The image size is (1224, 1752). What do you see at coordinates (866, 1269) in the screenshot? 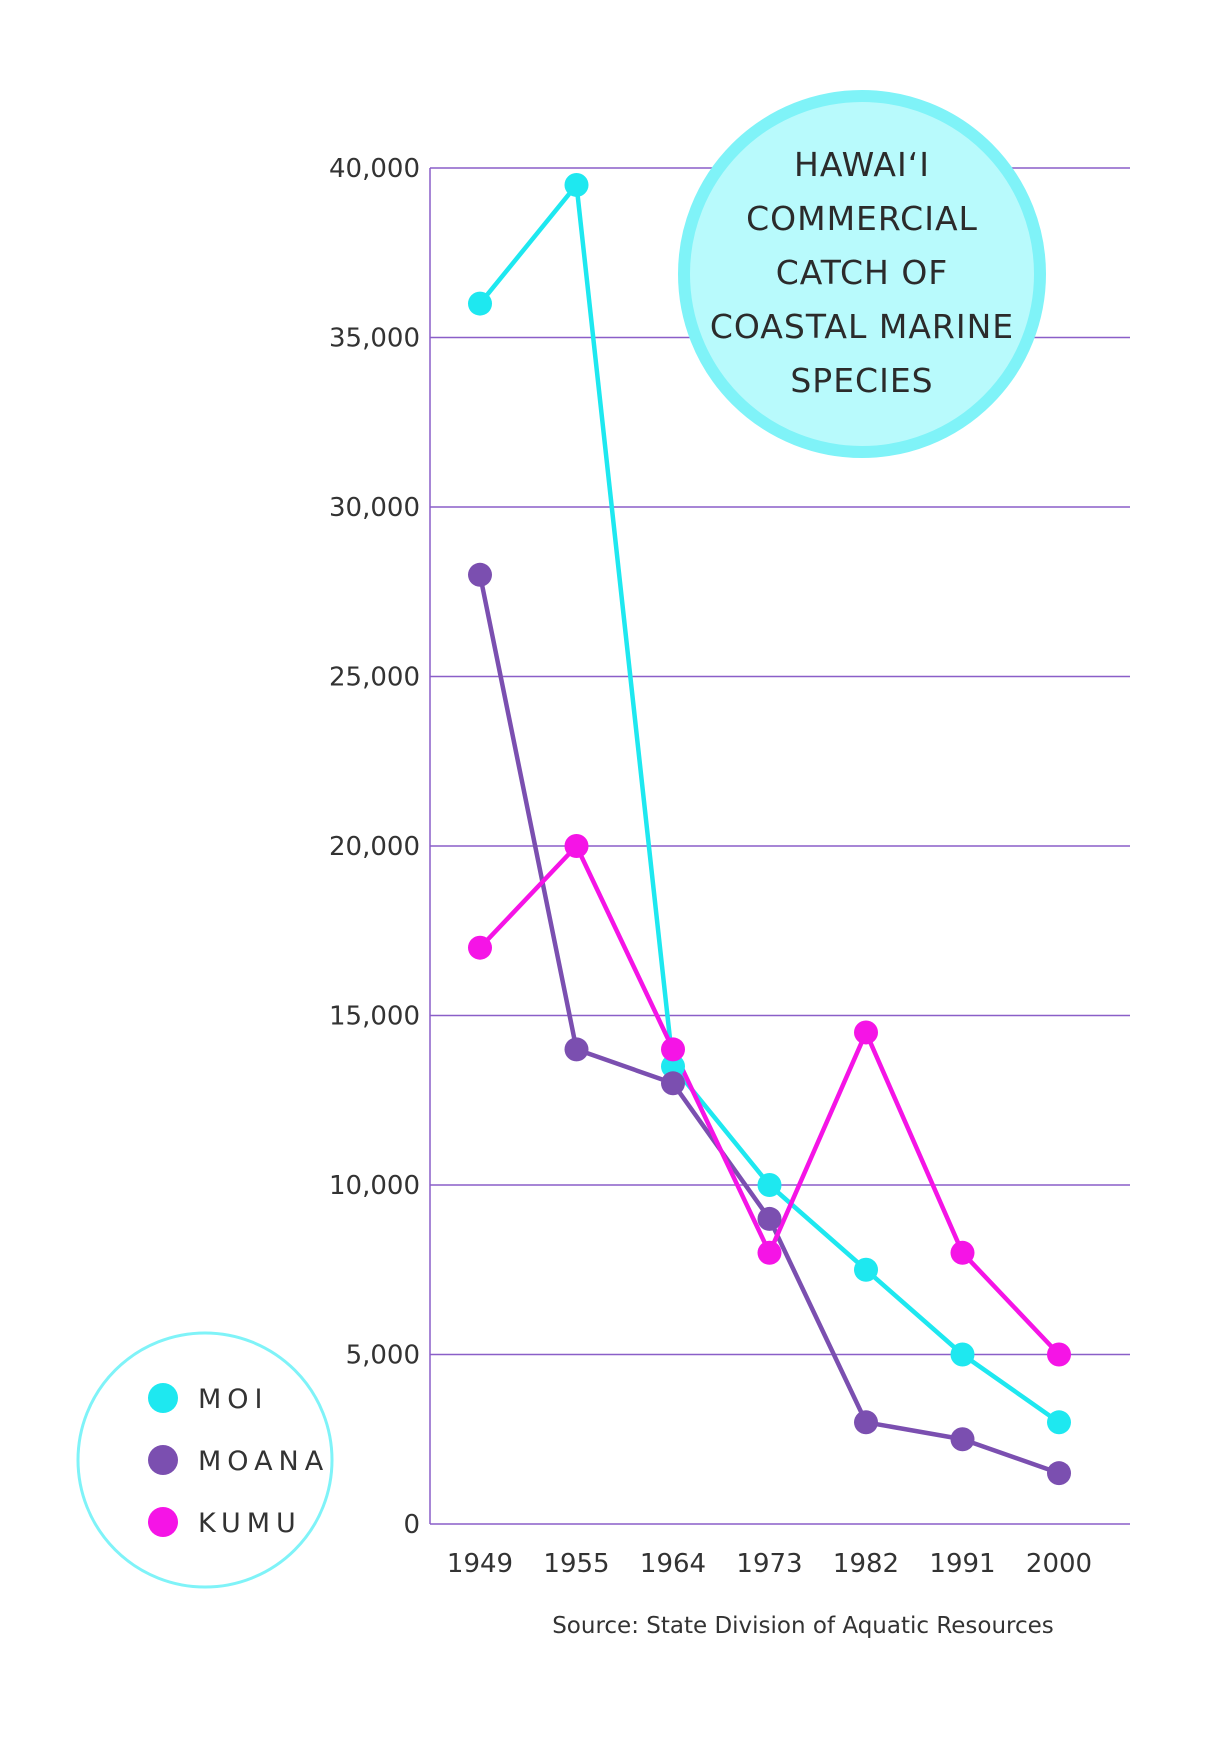
I see `point-moi-1982` at bounding box center [866, 1269].